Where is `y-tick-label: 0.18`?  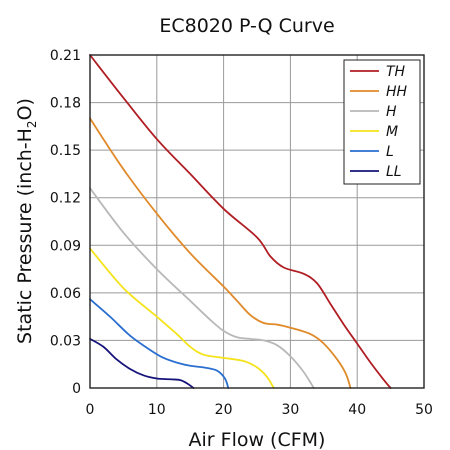 y-tick-label: 0.18 is located at coordinates (65, 104).